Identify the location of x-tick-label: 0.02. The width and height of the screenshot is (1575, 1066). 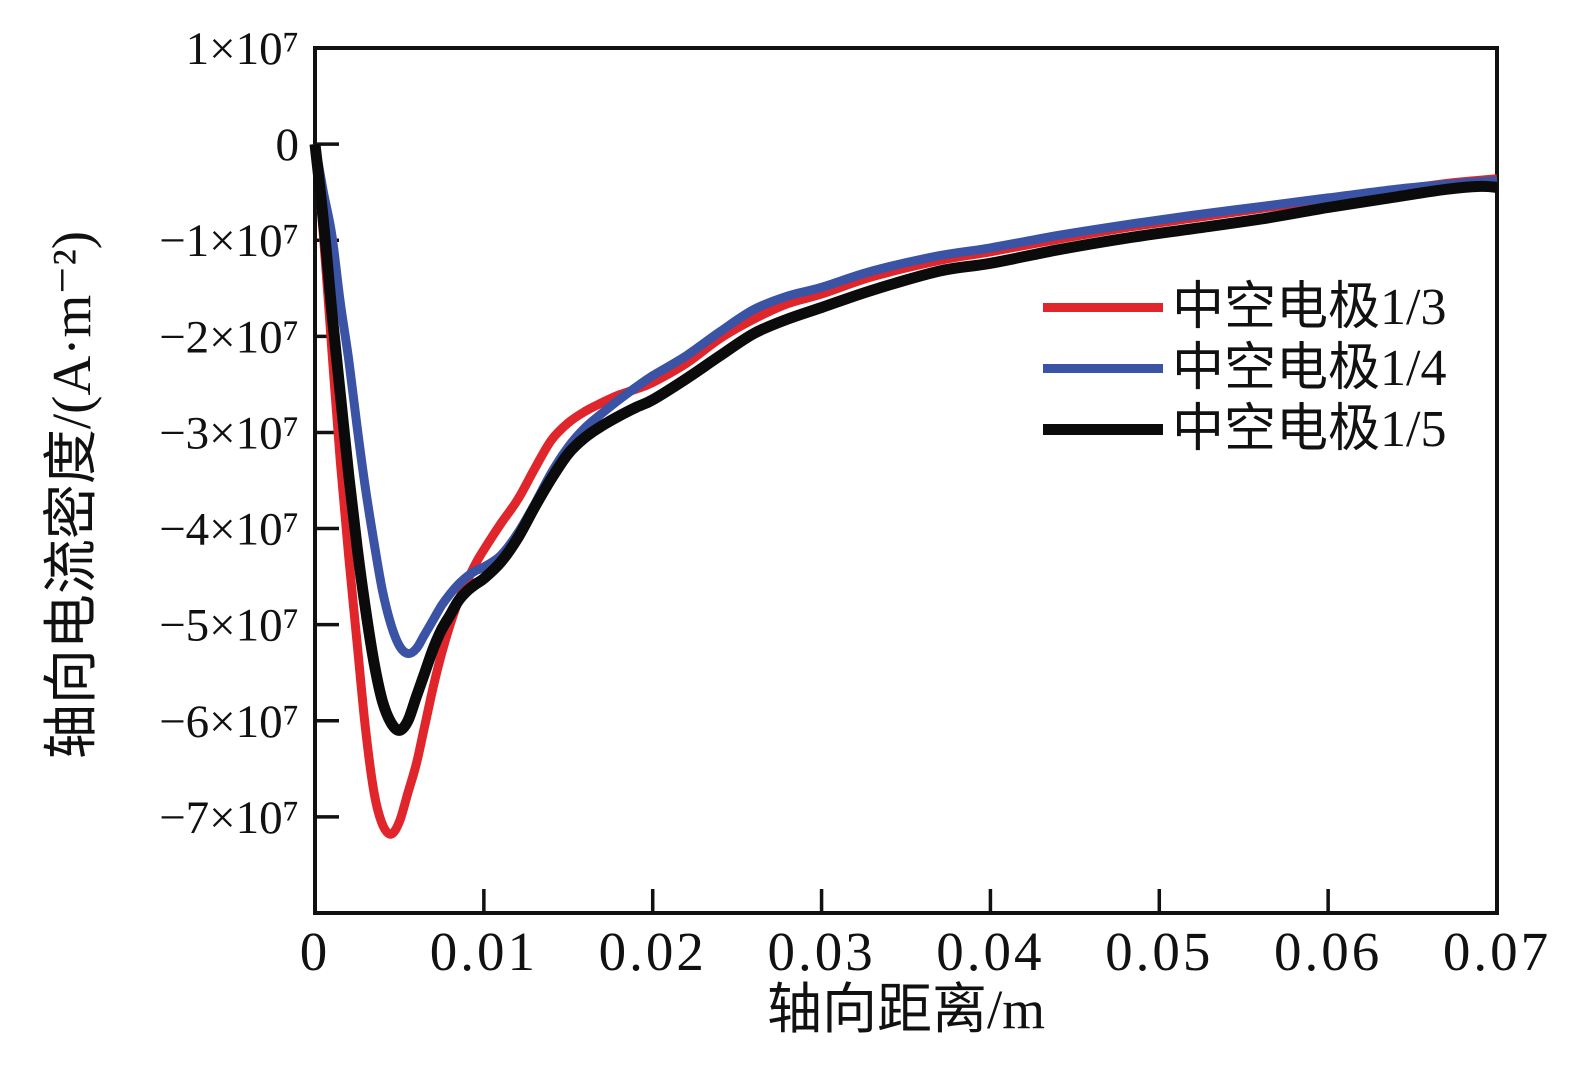
(653, 951).